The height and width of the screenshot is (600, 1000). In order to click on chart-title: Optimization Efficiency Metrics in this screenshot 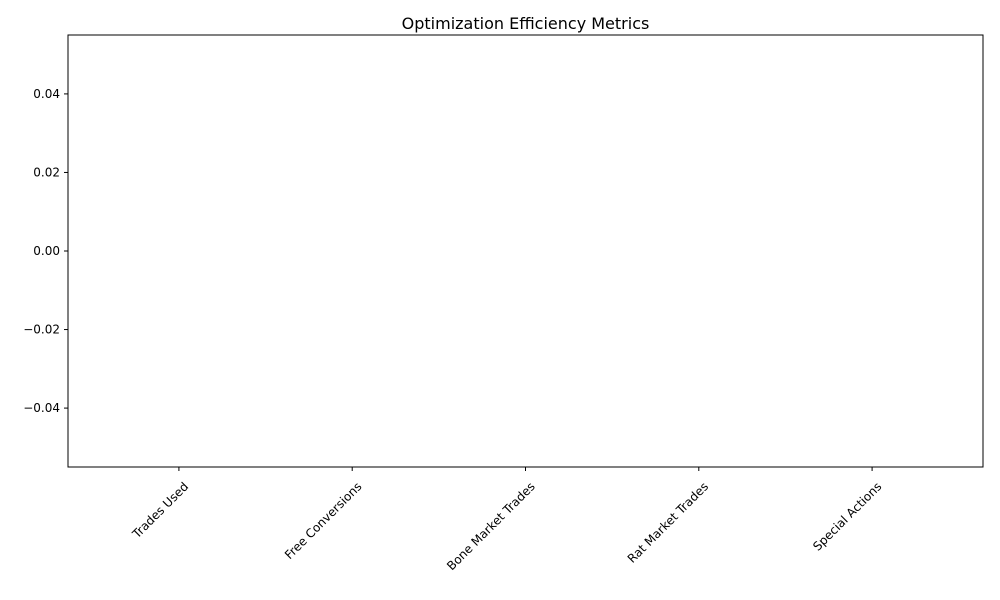, I will do `click(526, 23)`.